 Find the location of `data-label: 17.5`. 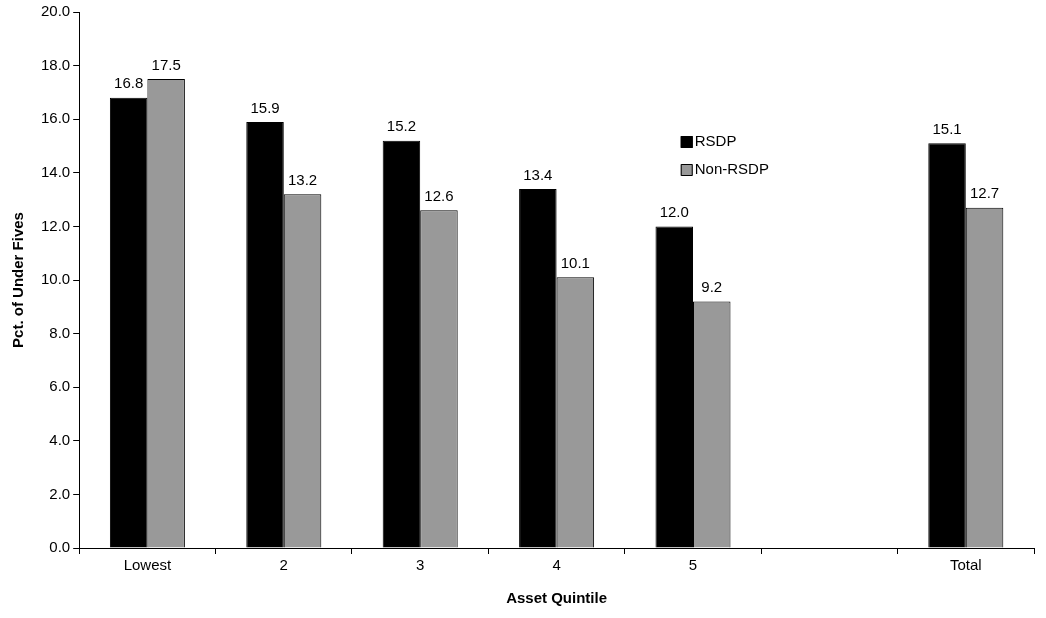

data-label: 17.5 is located at coordinates (166, 64).